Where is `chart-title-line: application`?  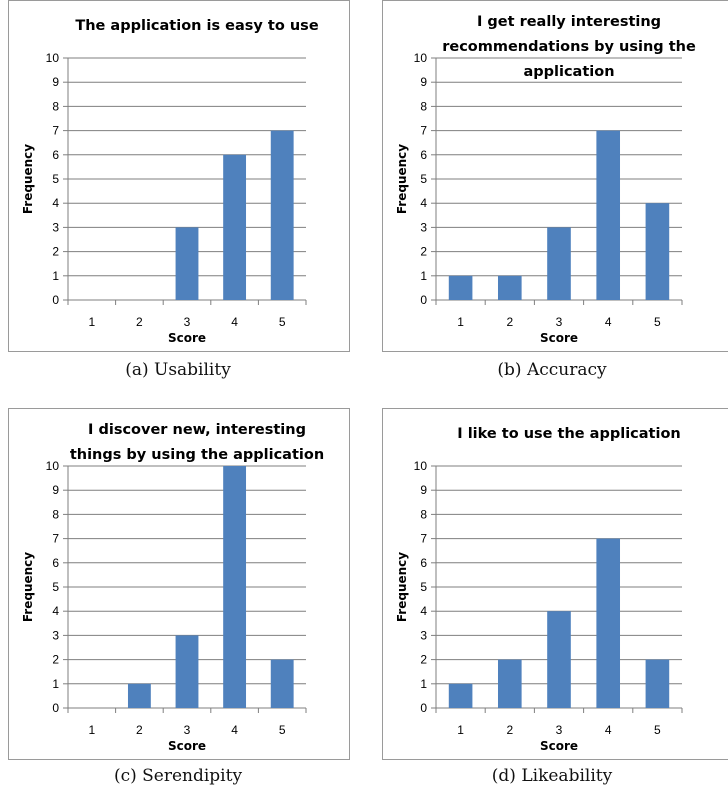 chart-title-line: application is located at coordinates (568, 72).